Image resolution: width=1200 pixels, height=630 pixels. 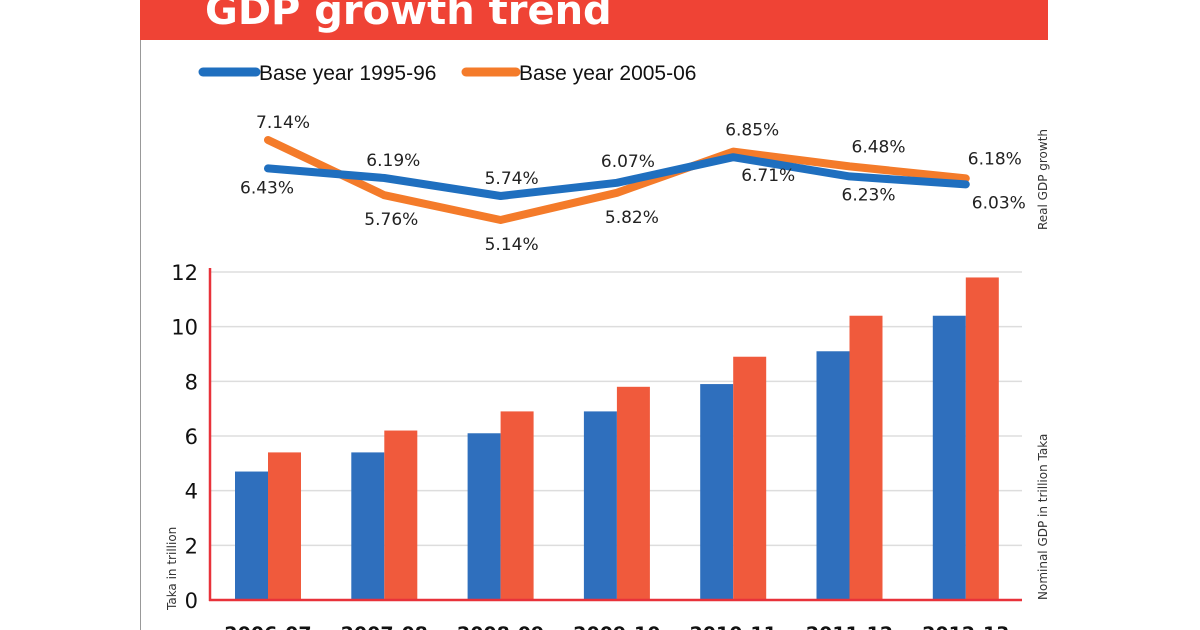 I want to click on right-label-nominal-gdp: Nominal GDP in trillion Taka, so click(x=1043, y=517).